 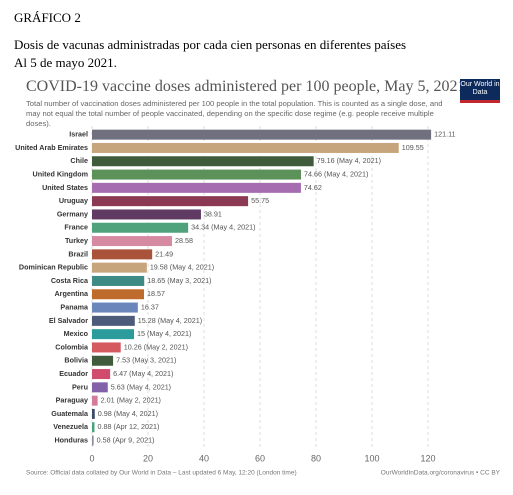 What do you see at coordinates (131, 400) in the screenshot?
I see `value-label: 2.01 (May 2, 2021)` at bounding box center [131, 400].